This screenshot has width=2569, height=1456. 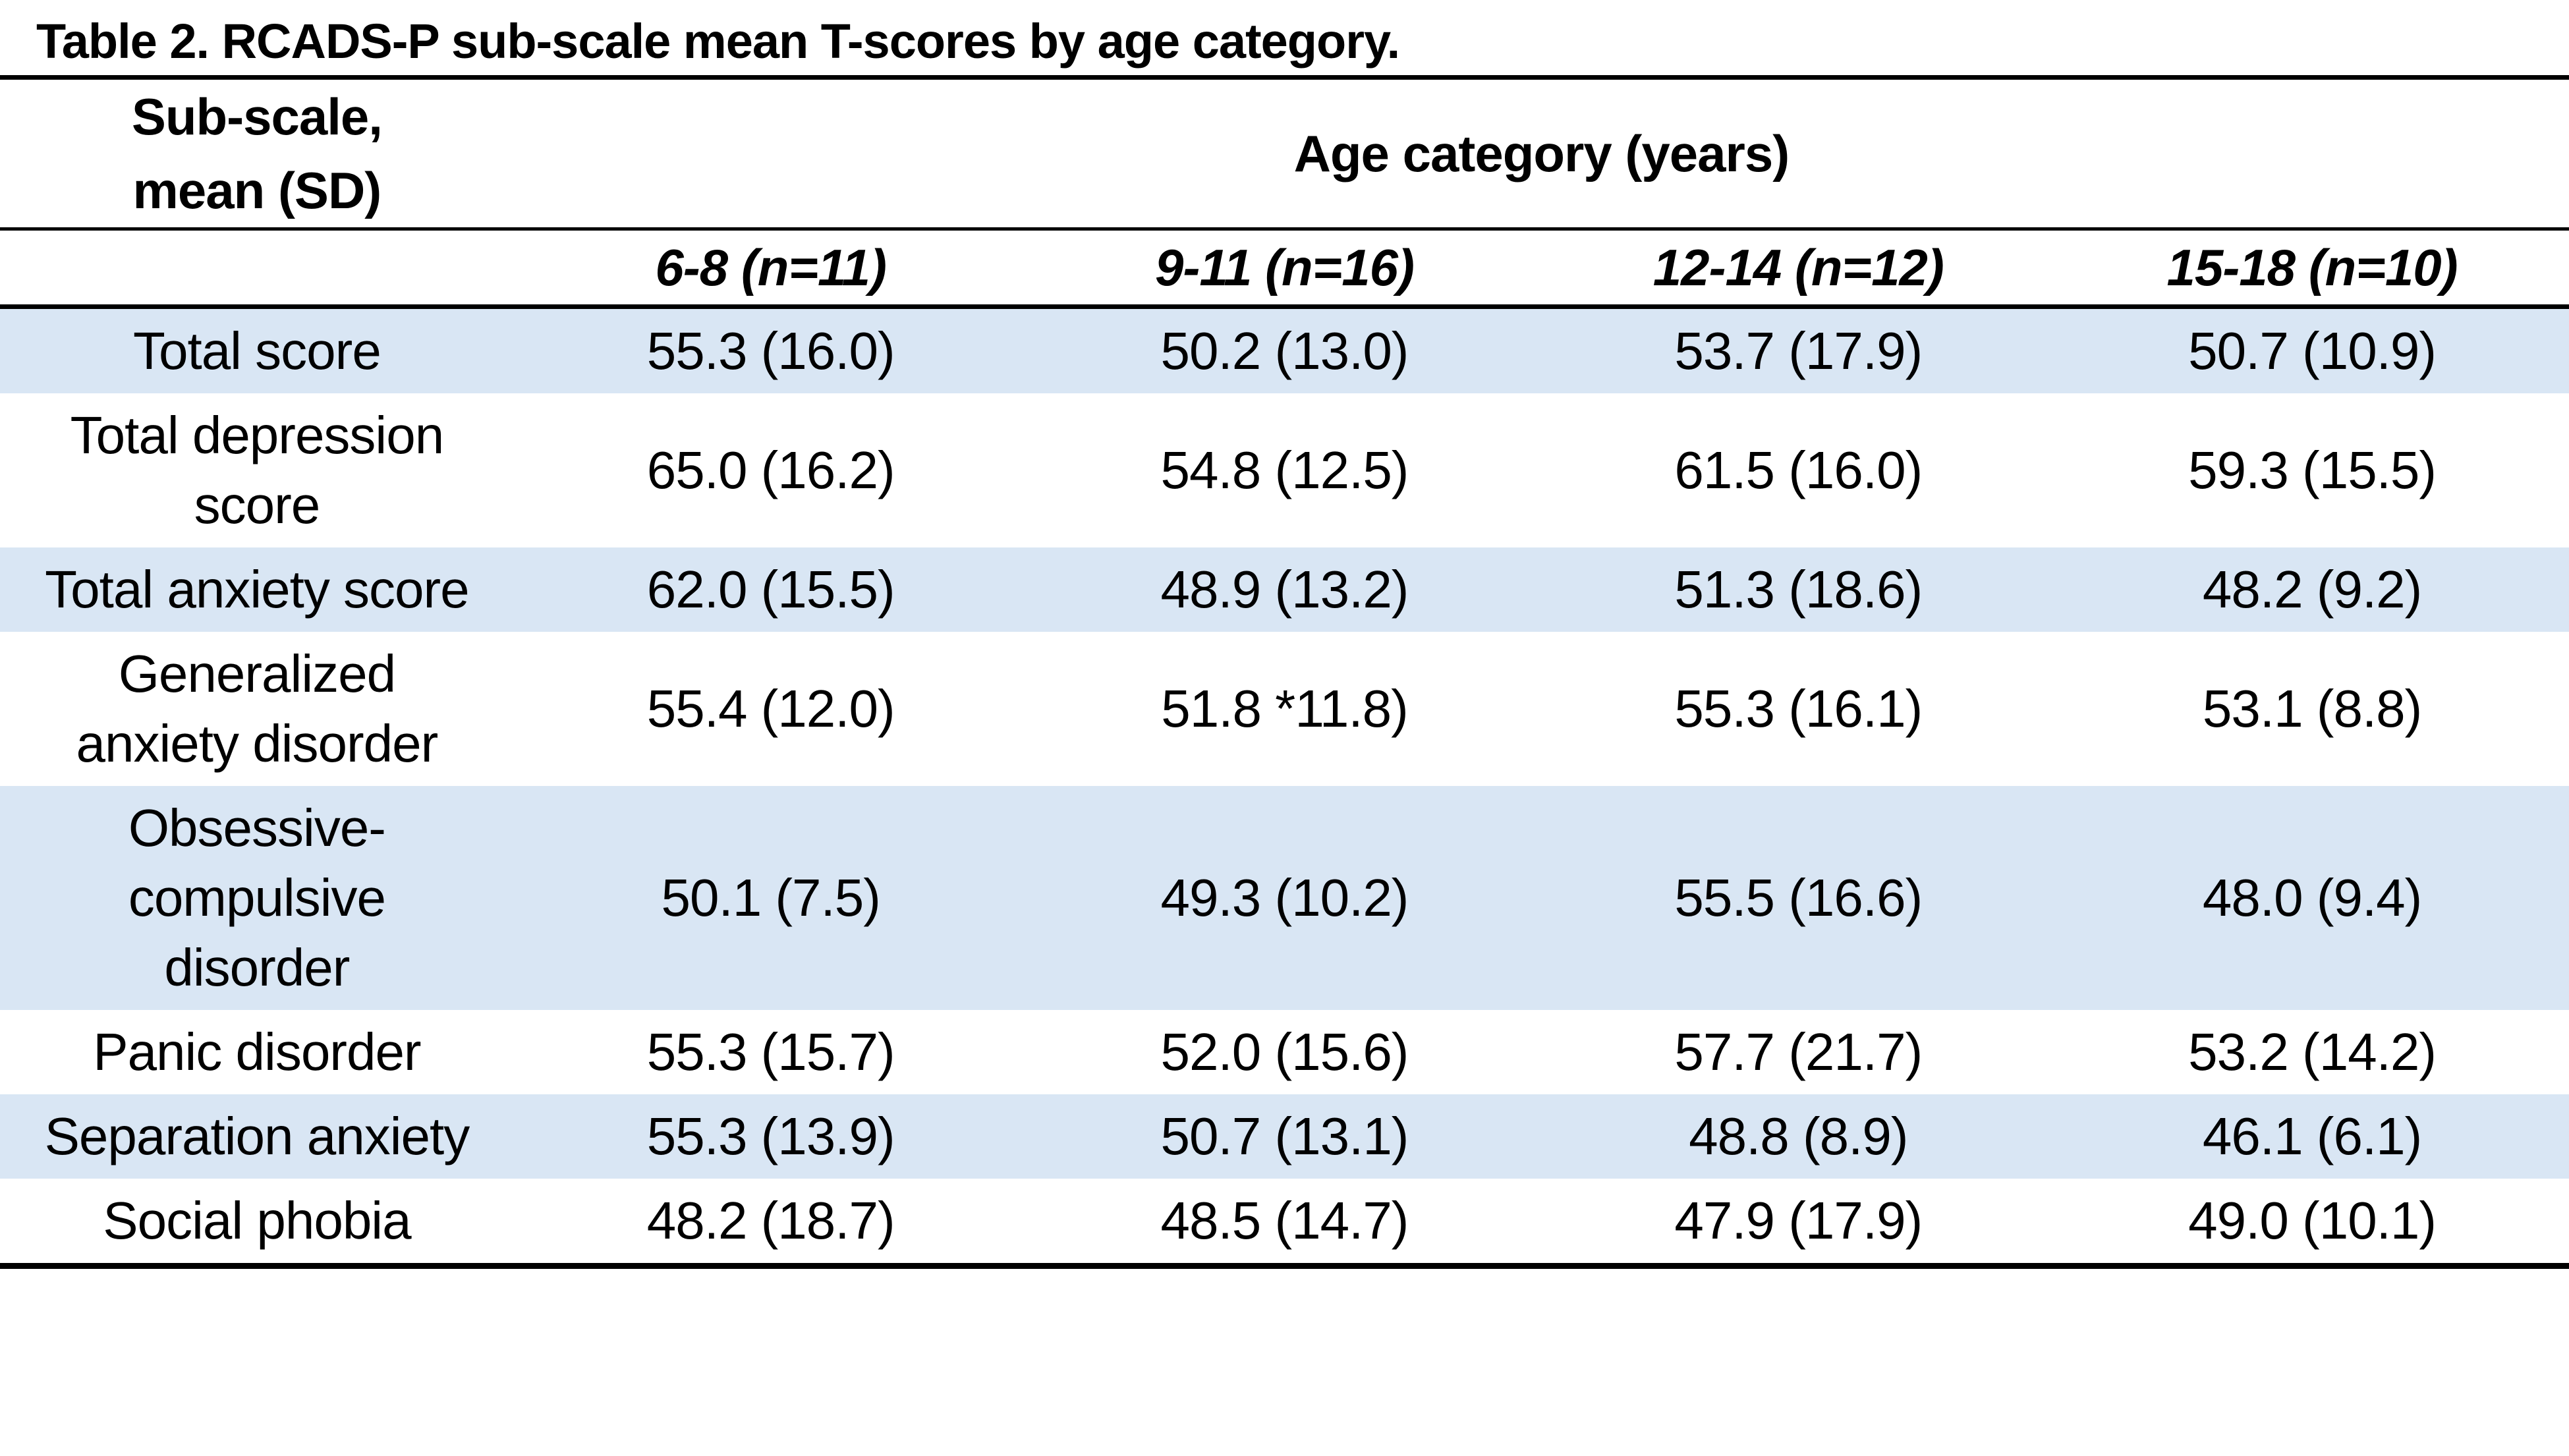 I want to click on corner-header-subscale-mean-sd: Sub-scale, mean (SD), so click(x=257, y=154).